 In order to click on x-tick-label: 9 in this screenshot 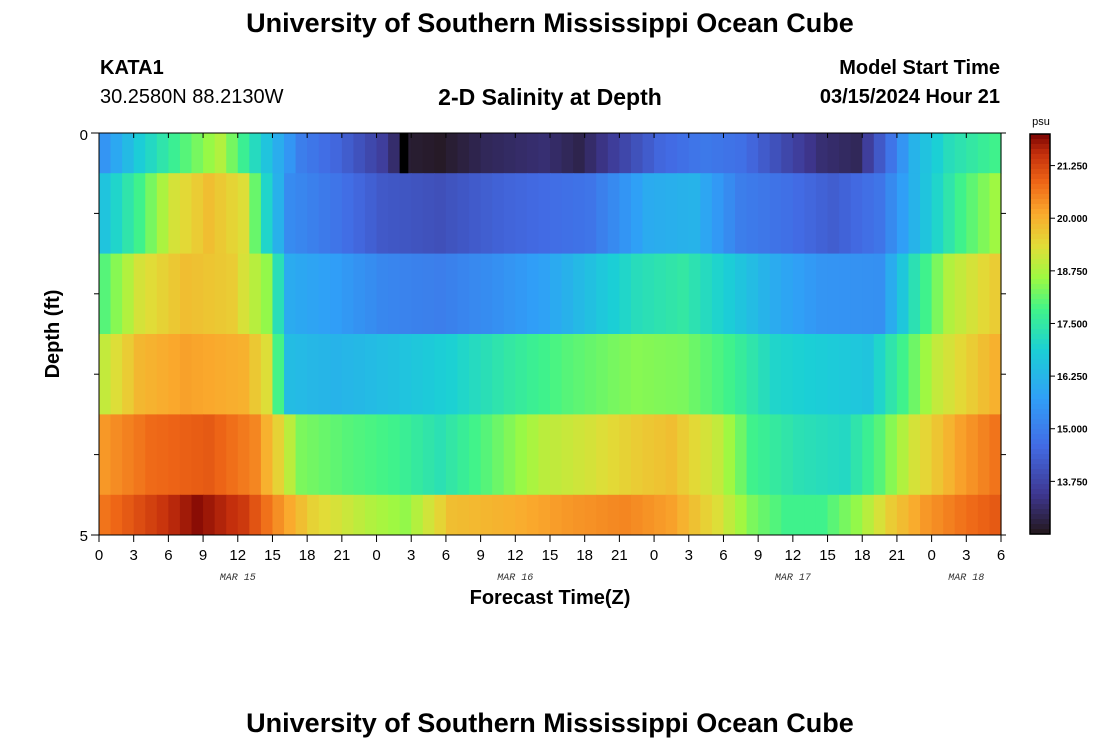, I will do `click(480, 555)`.